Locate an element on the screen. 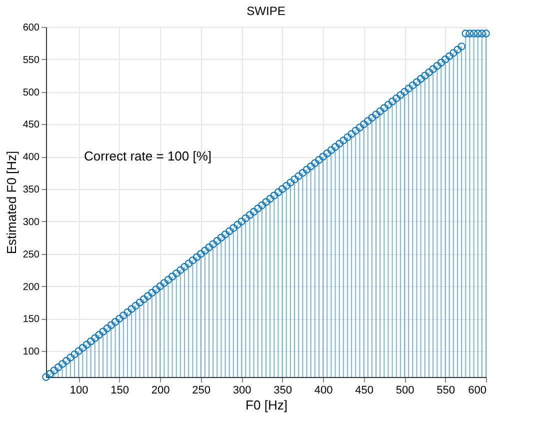 This screenshot has height=434, width=545. annotation: Correct rate = 100 [%] is located at coordinates (148, 156).